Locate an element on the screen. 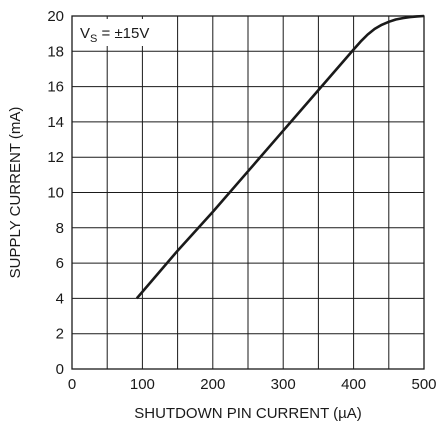 This screenshot has width=438, height=425. y-tick-label: 18 is located at coordinates (55, 51).